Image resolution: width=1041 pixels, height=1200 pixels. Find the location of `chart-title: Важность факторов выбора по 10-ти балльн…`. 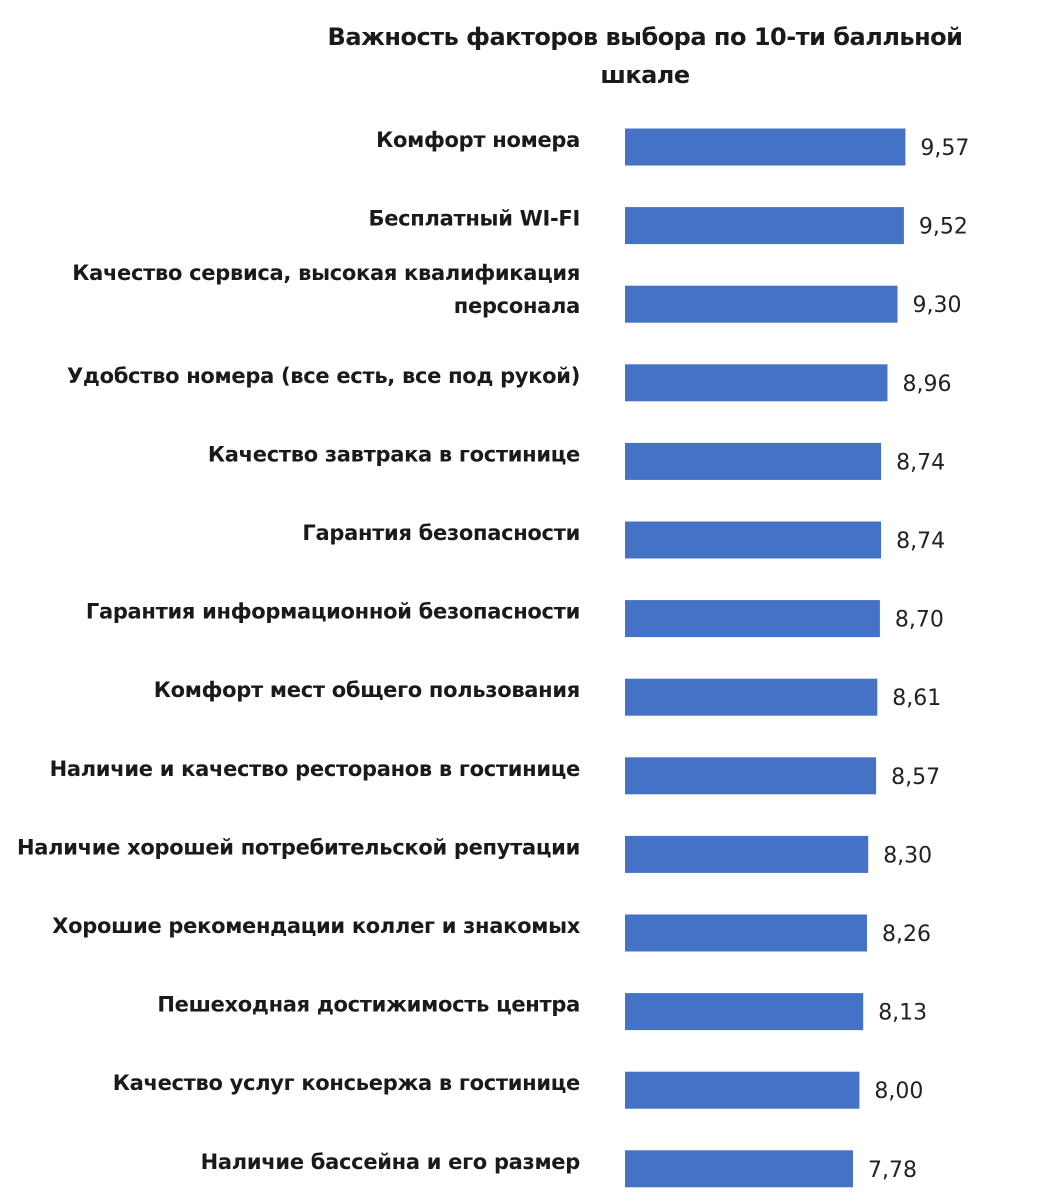

chart-title: Важность факторов выбора по 10-ти балльн… is located at coordinates (645, 56).